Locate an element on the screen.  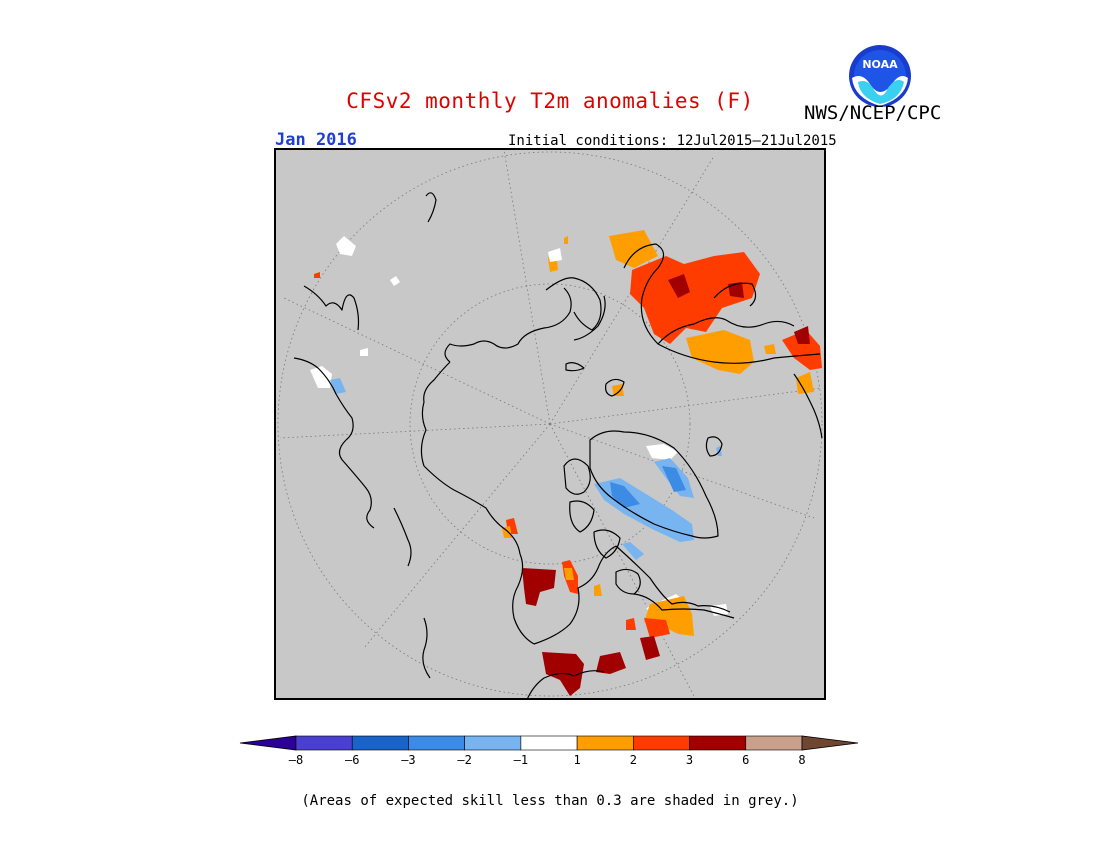
legend-tick-label: –3 is located at coordinates (408, 760).